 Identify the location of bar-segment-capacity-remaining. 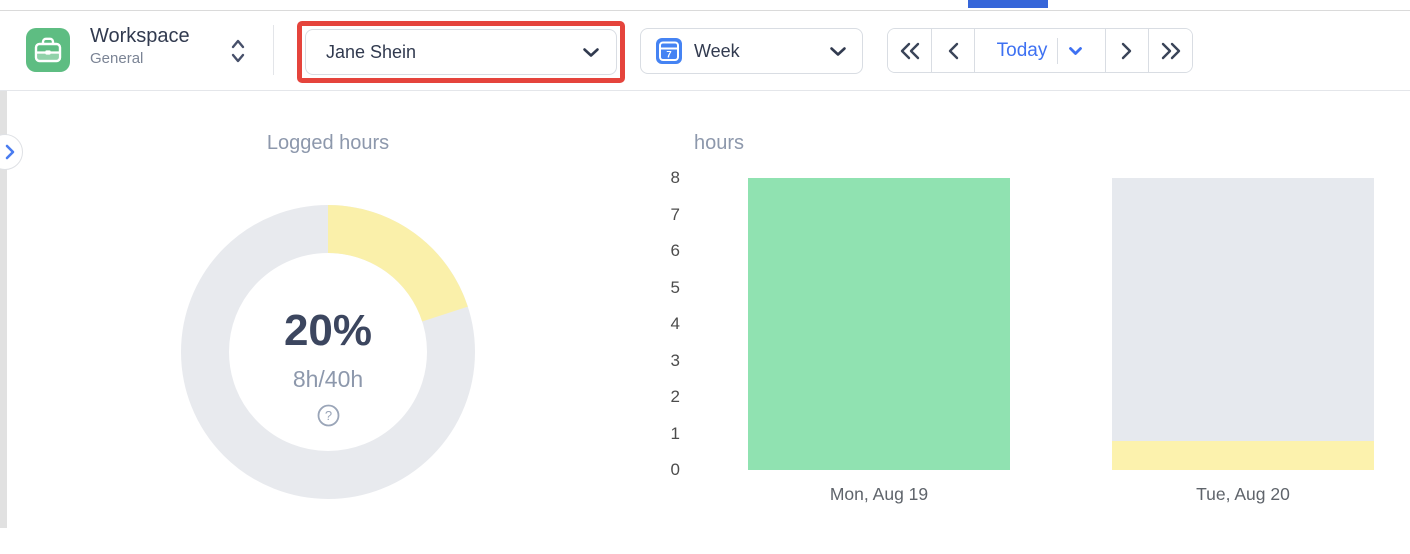
(1243, 309).